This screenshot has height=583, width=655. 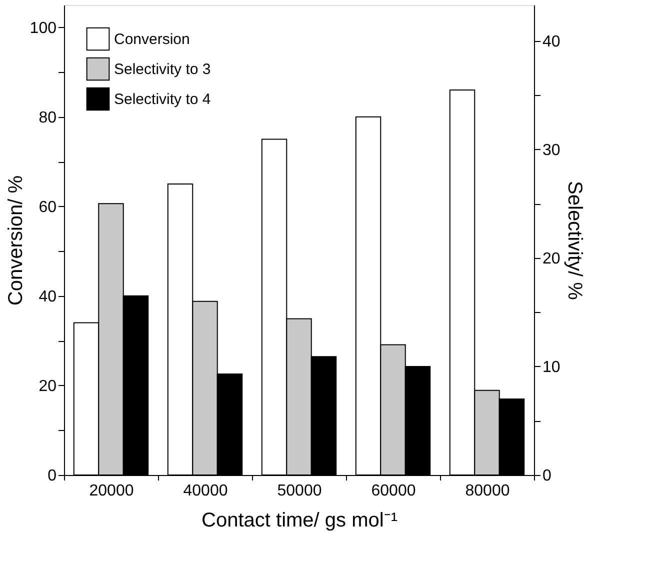 I want to click on y2-tick-label: 0, so click(x=547, y=476).